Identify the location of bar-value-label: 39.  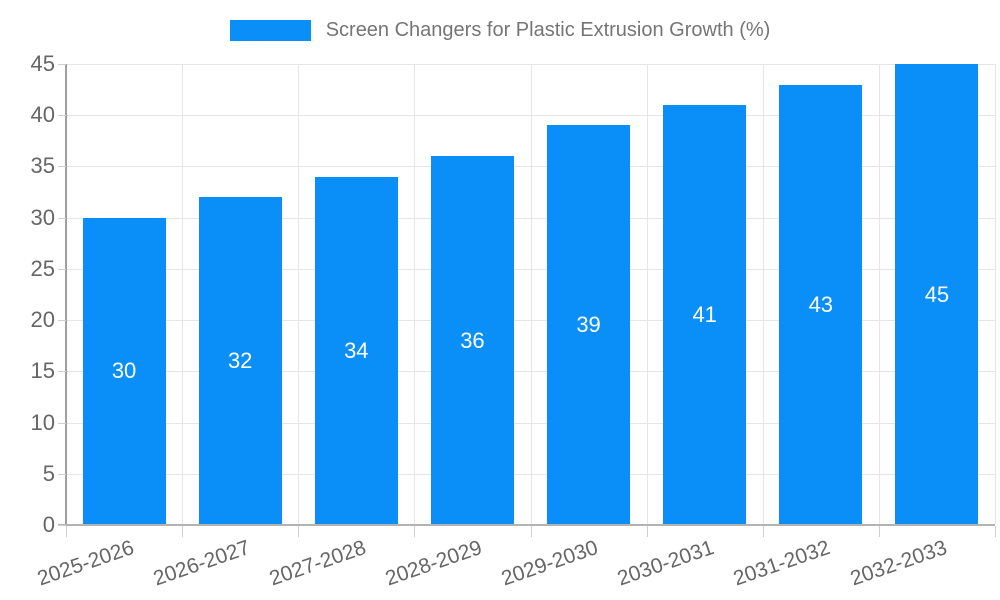
(588, 325).